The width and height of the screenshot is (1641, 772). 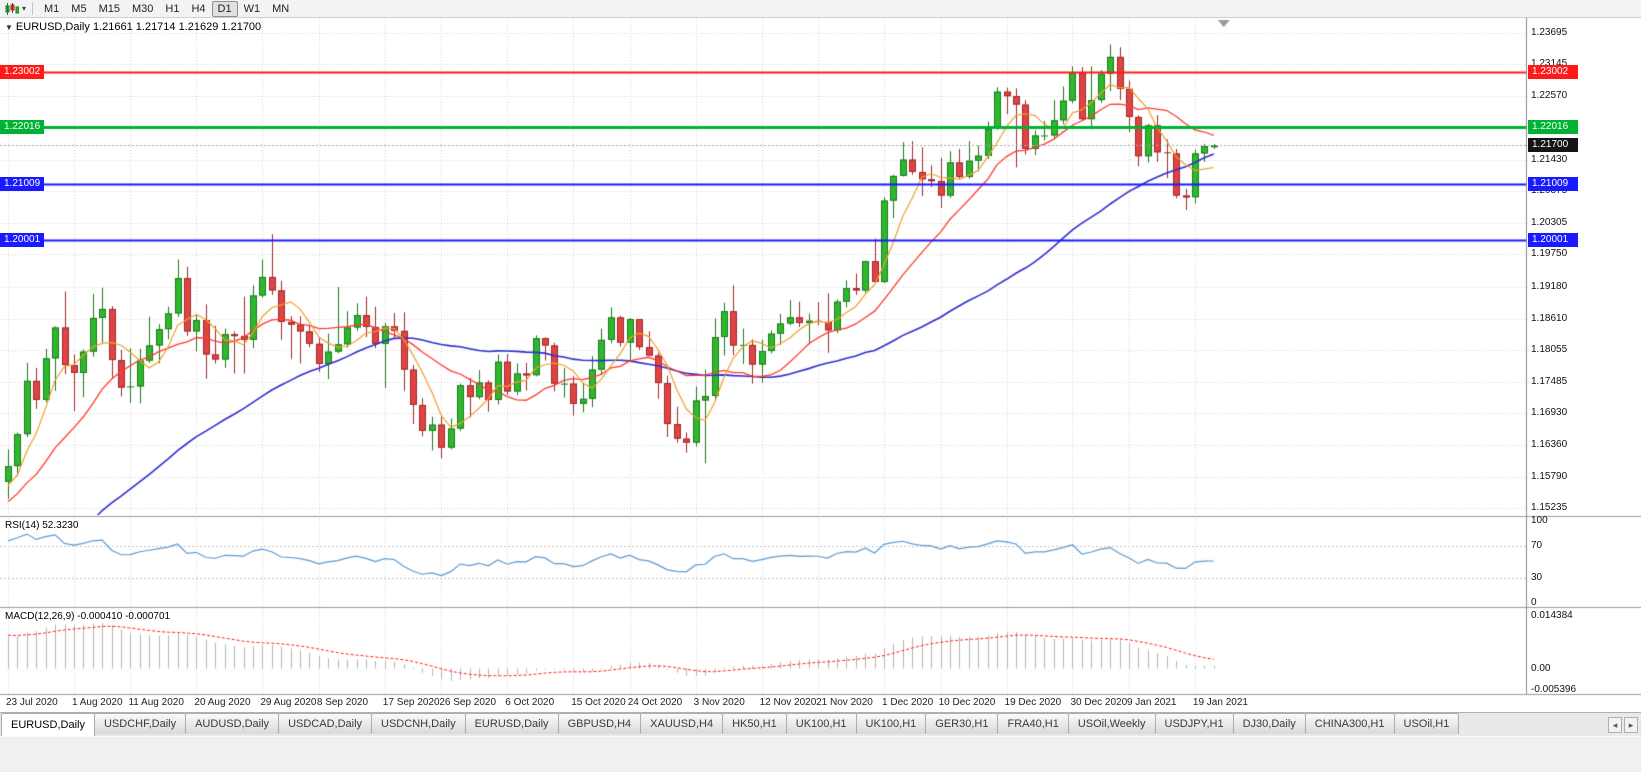 I want to click on timeframe-w1-button: W1, so click(x=252, y=8).